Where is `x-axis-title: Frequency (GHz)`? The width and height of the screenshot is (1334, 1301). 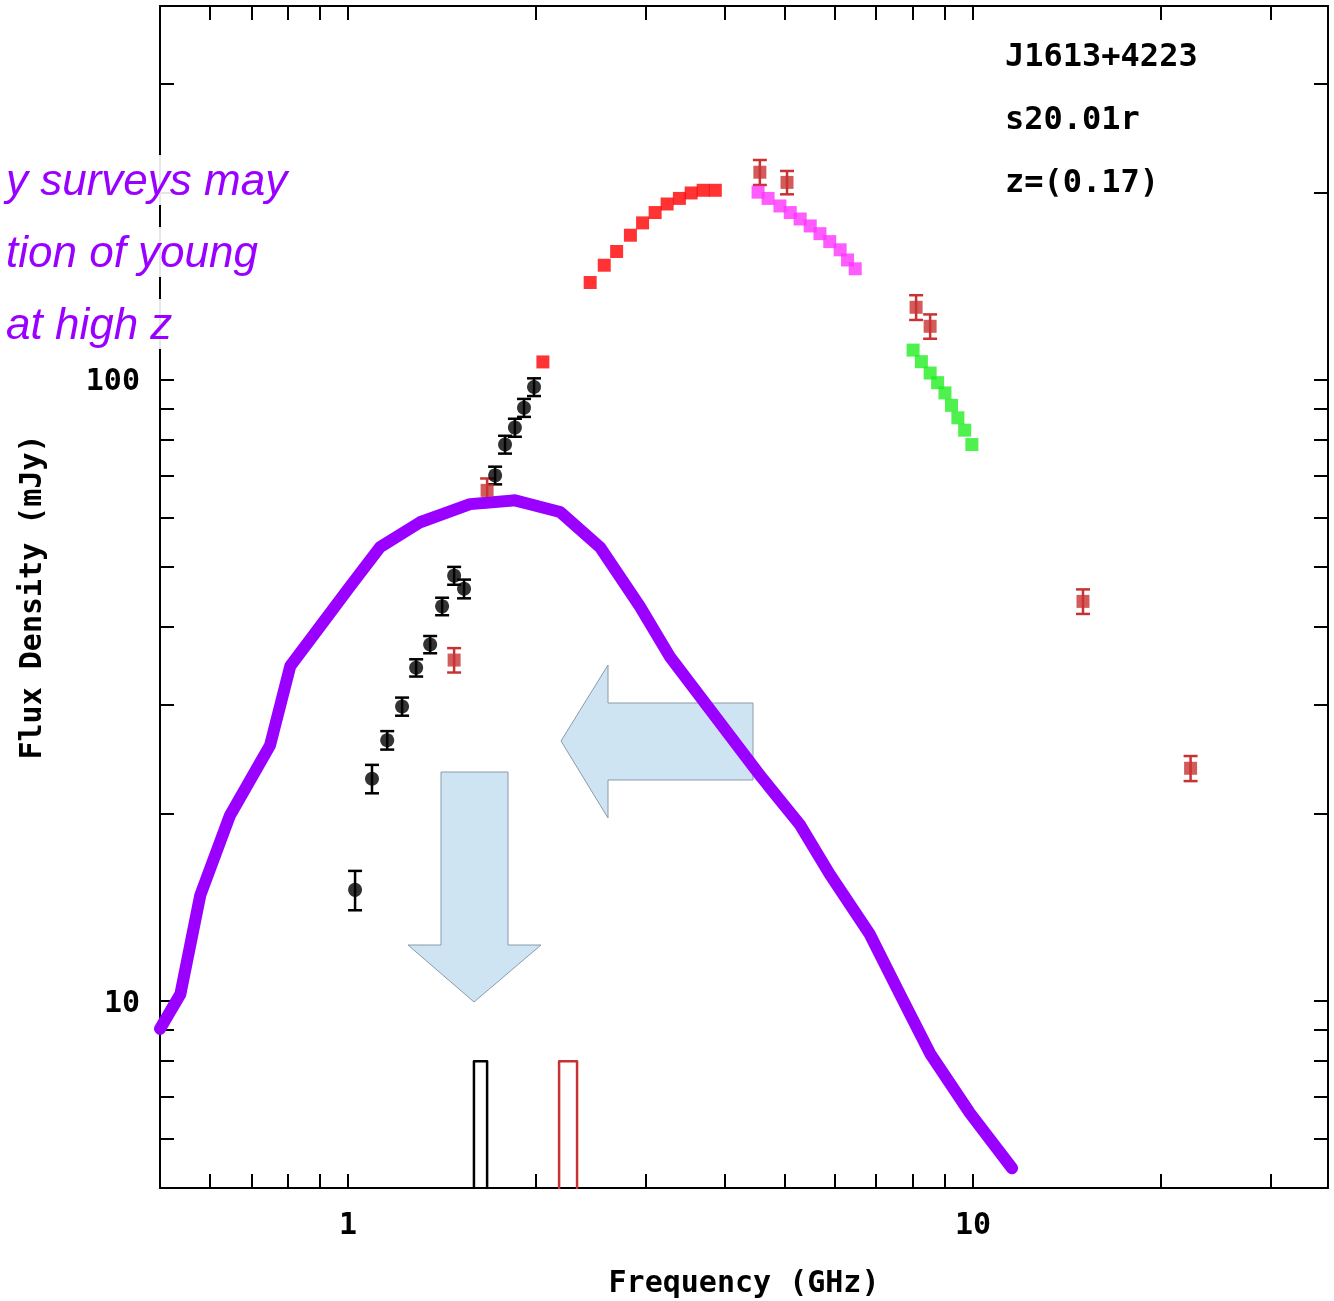
x-axis-title: Frequency (GHz) is located at coordinates (744, 1281).